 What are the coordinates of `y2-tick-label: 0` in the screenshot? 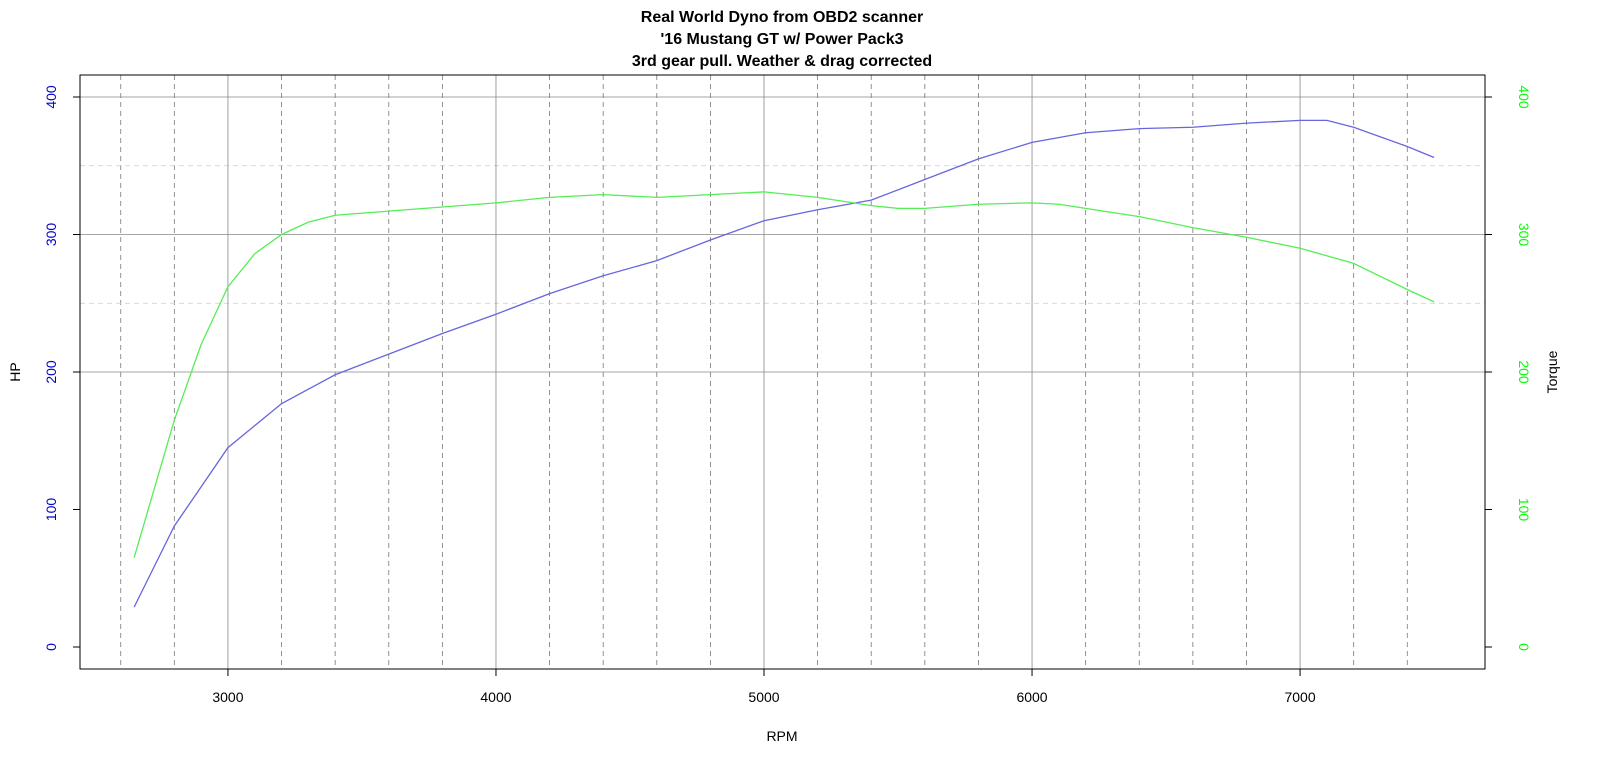 It's located at (1524, 647).